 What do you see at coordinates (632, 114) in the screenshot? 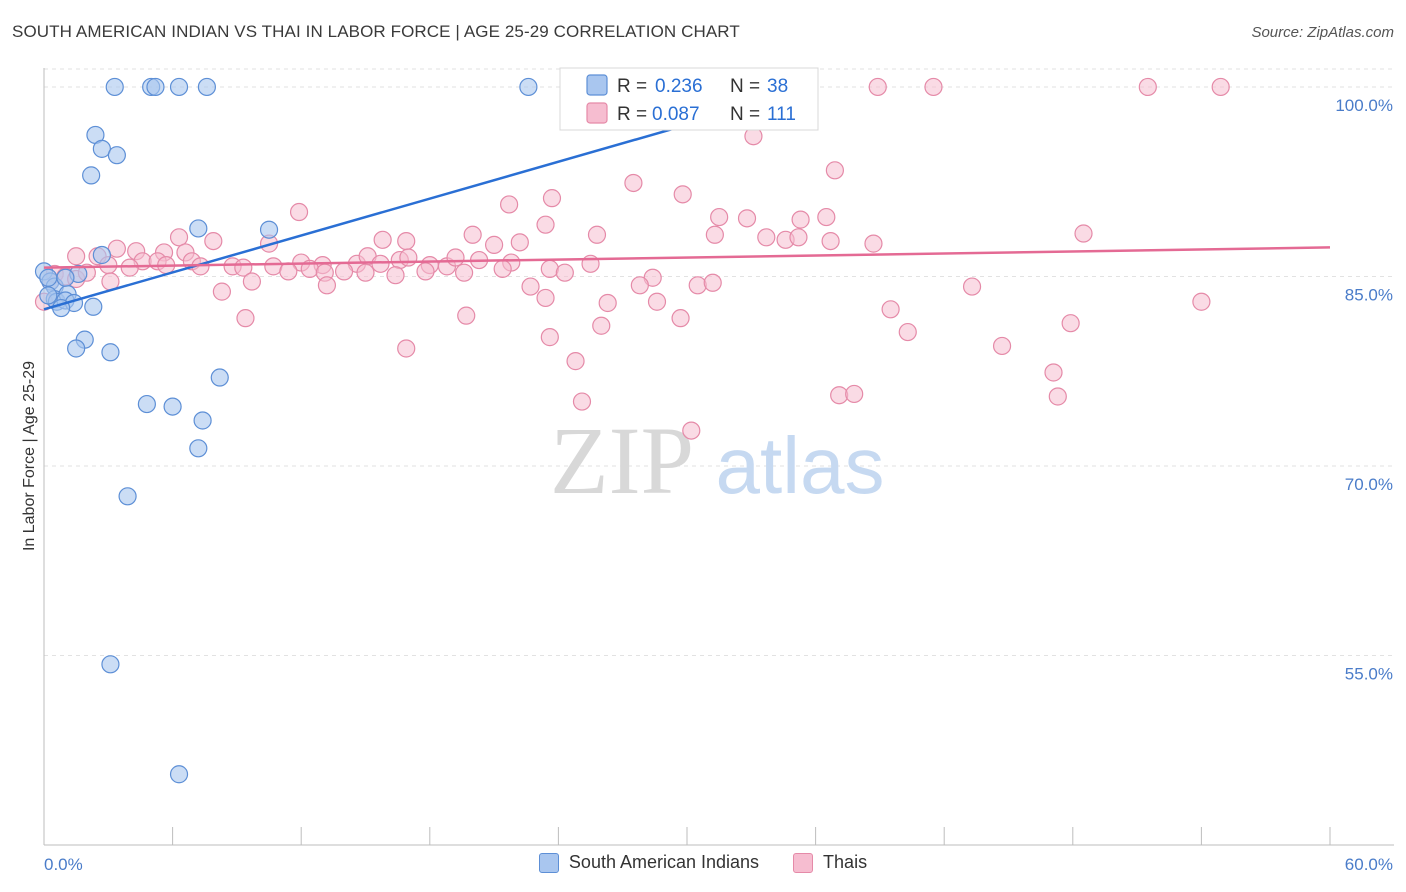
I see `legend-pink-r-label: R =` at bounding box center [632, 114].